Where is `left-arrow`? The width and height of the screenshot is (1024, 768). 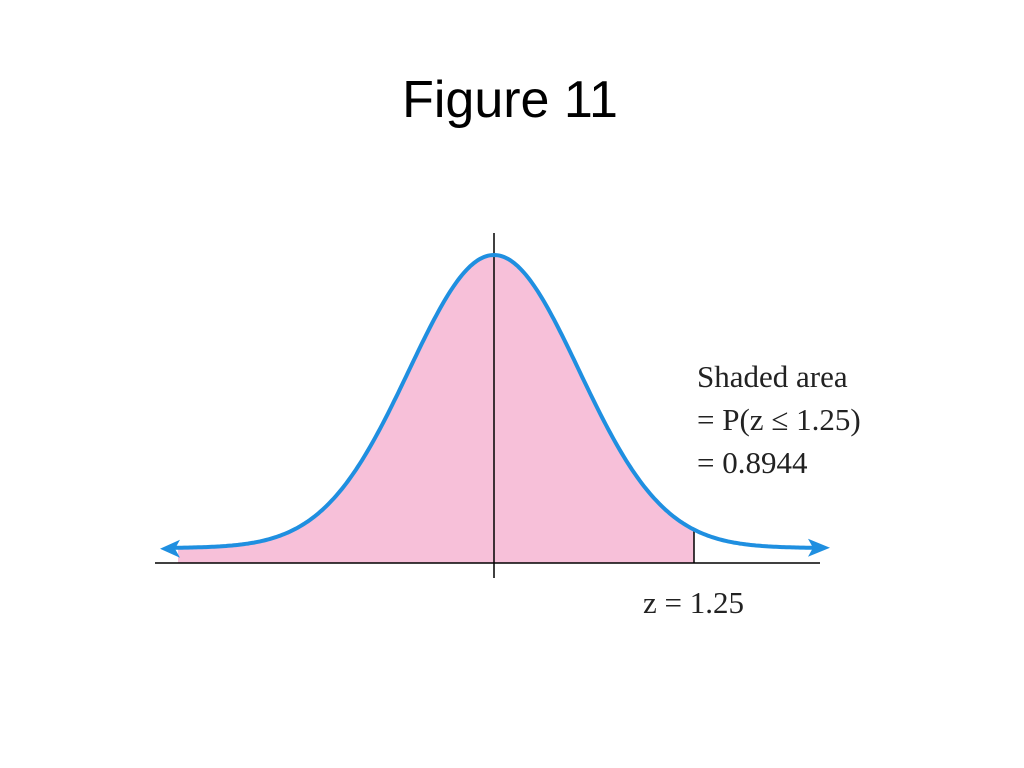
left-arrow is located at coordinates (170, 548).